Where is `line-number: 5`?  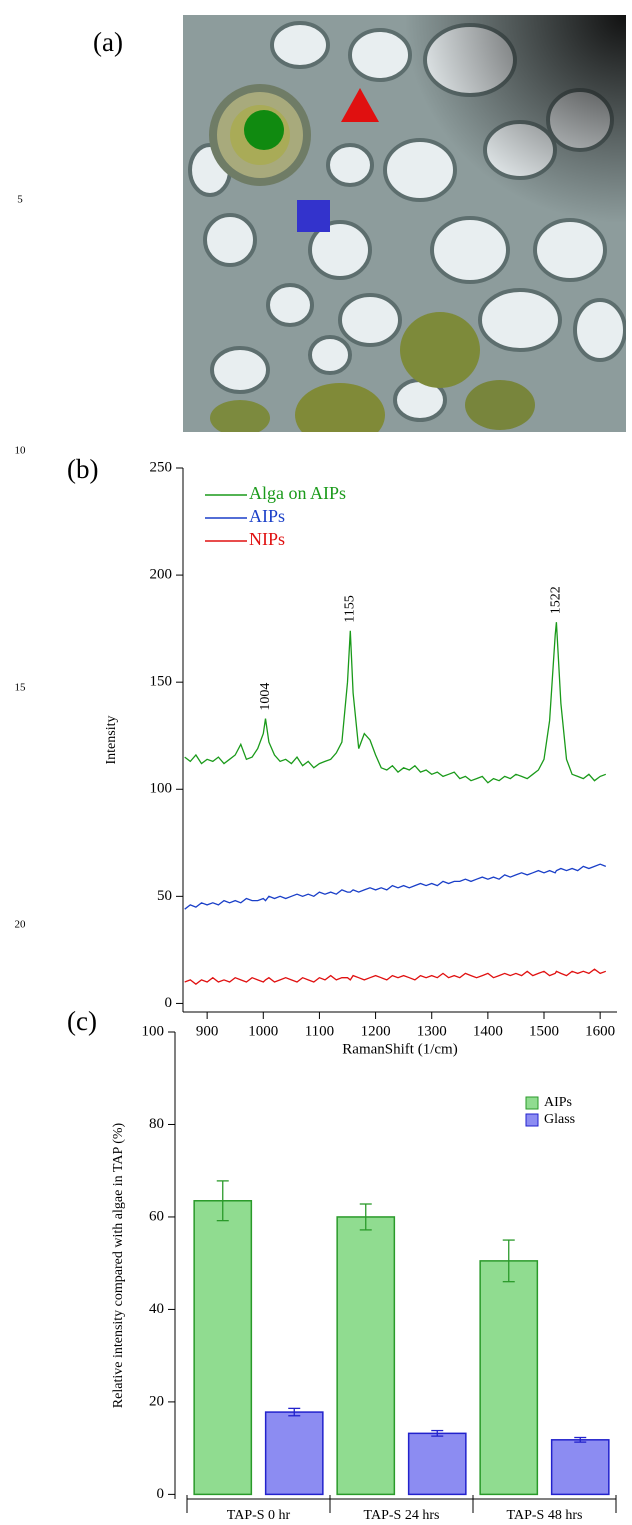
line-number: 5 is located at coordinates (20, 200).